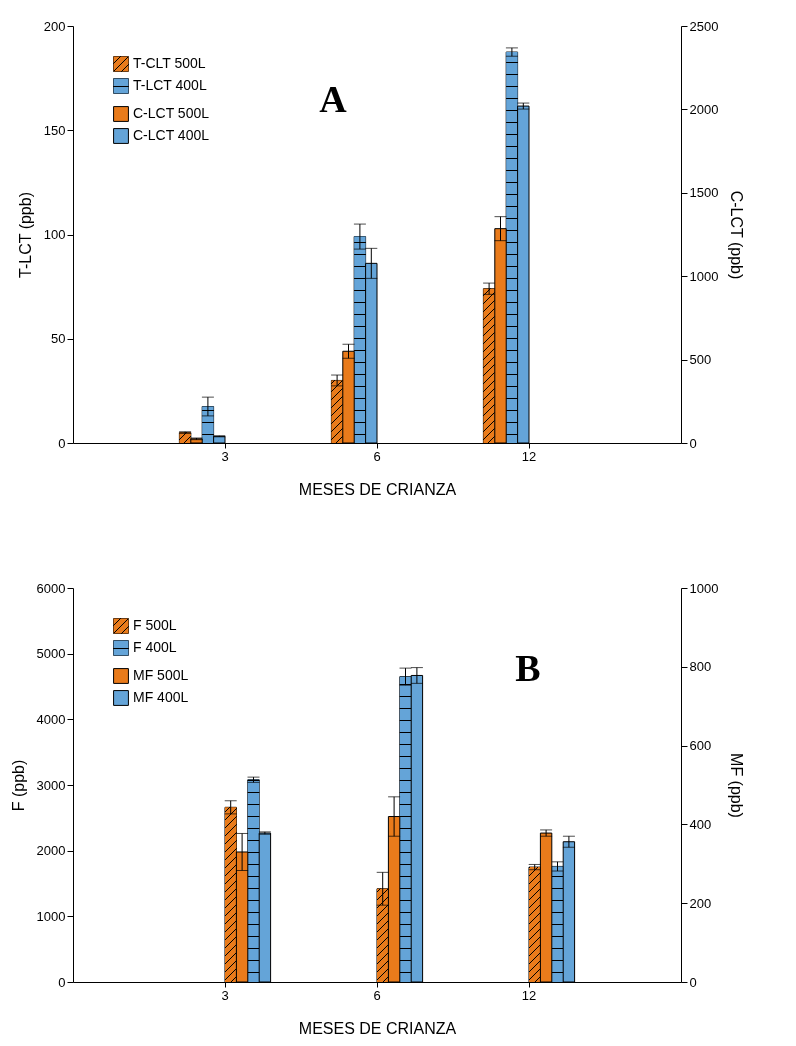 This screenshot has height=1046, width=796. What do you see at coordinates (700, 360) in the screenshot?
I see `y2-tick-label: 500` at bounding box center [700, 360].